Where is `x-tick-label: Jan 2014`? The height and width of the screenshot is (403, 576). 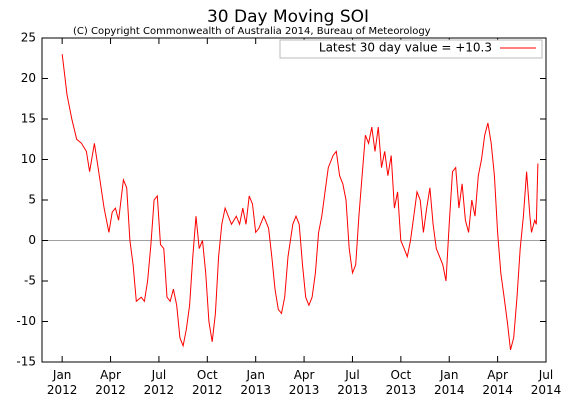
x-tick-label: Jan 2014 is located at coordinates (449, 382).